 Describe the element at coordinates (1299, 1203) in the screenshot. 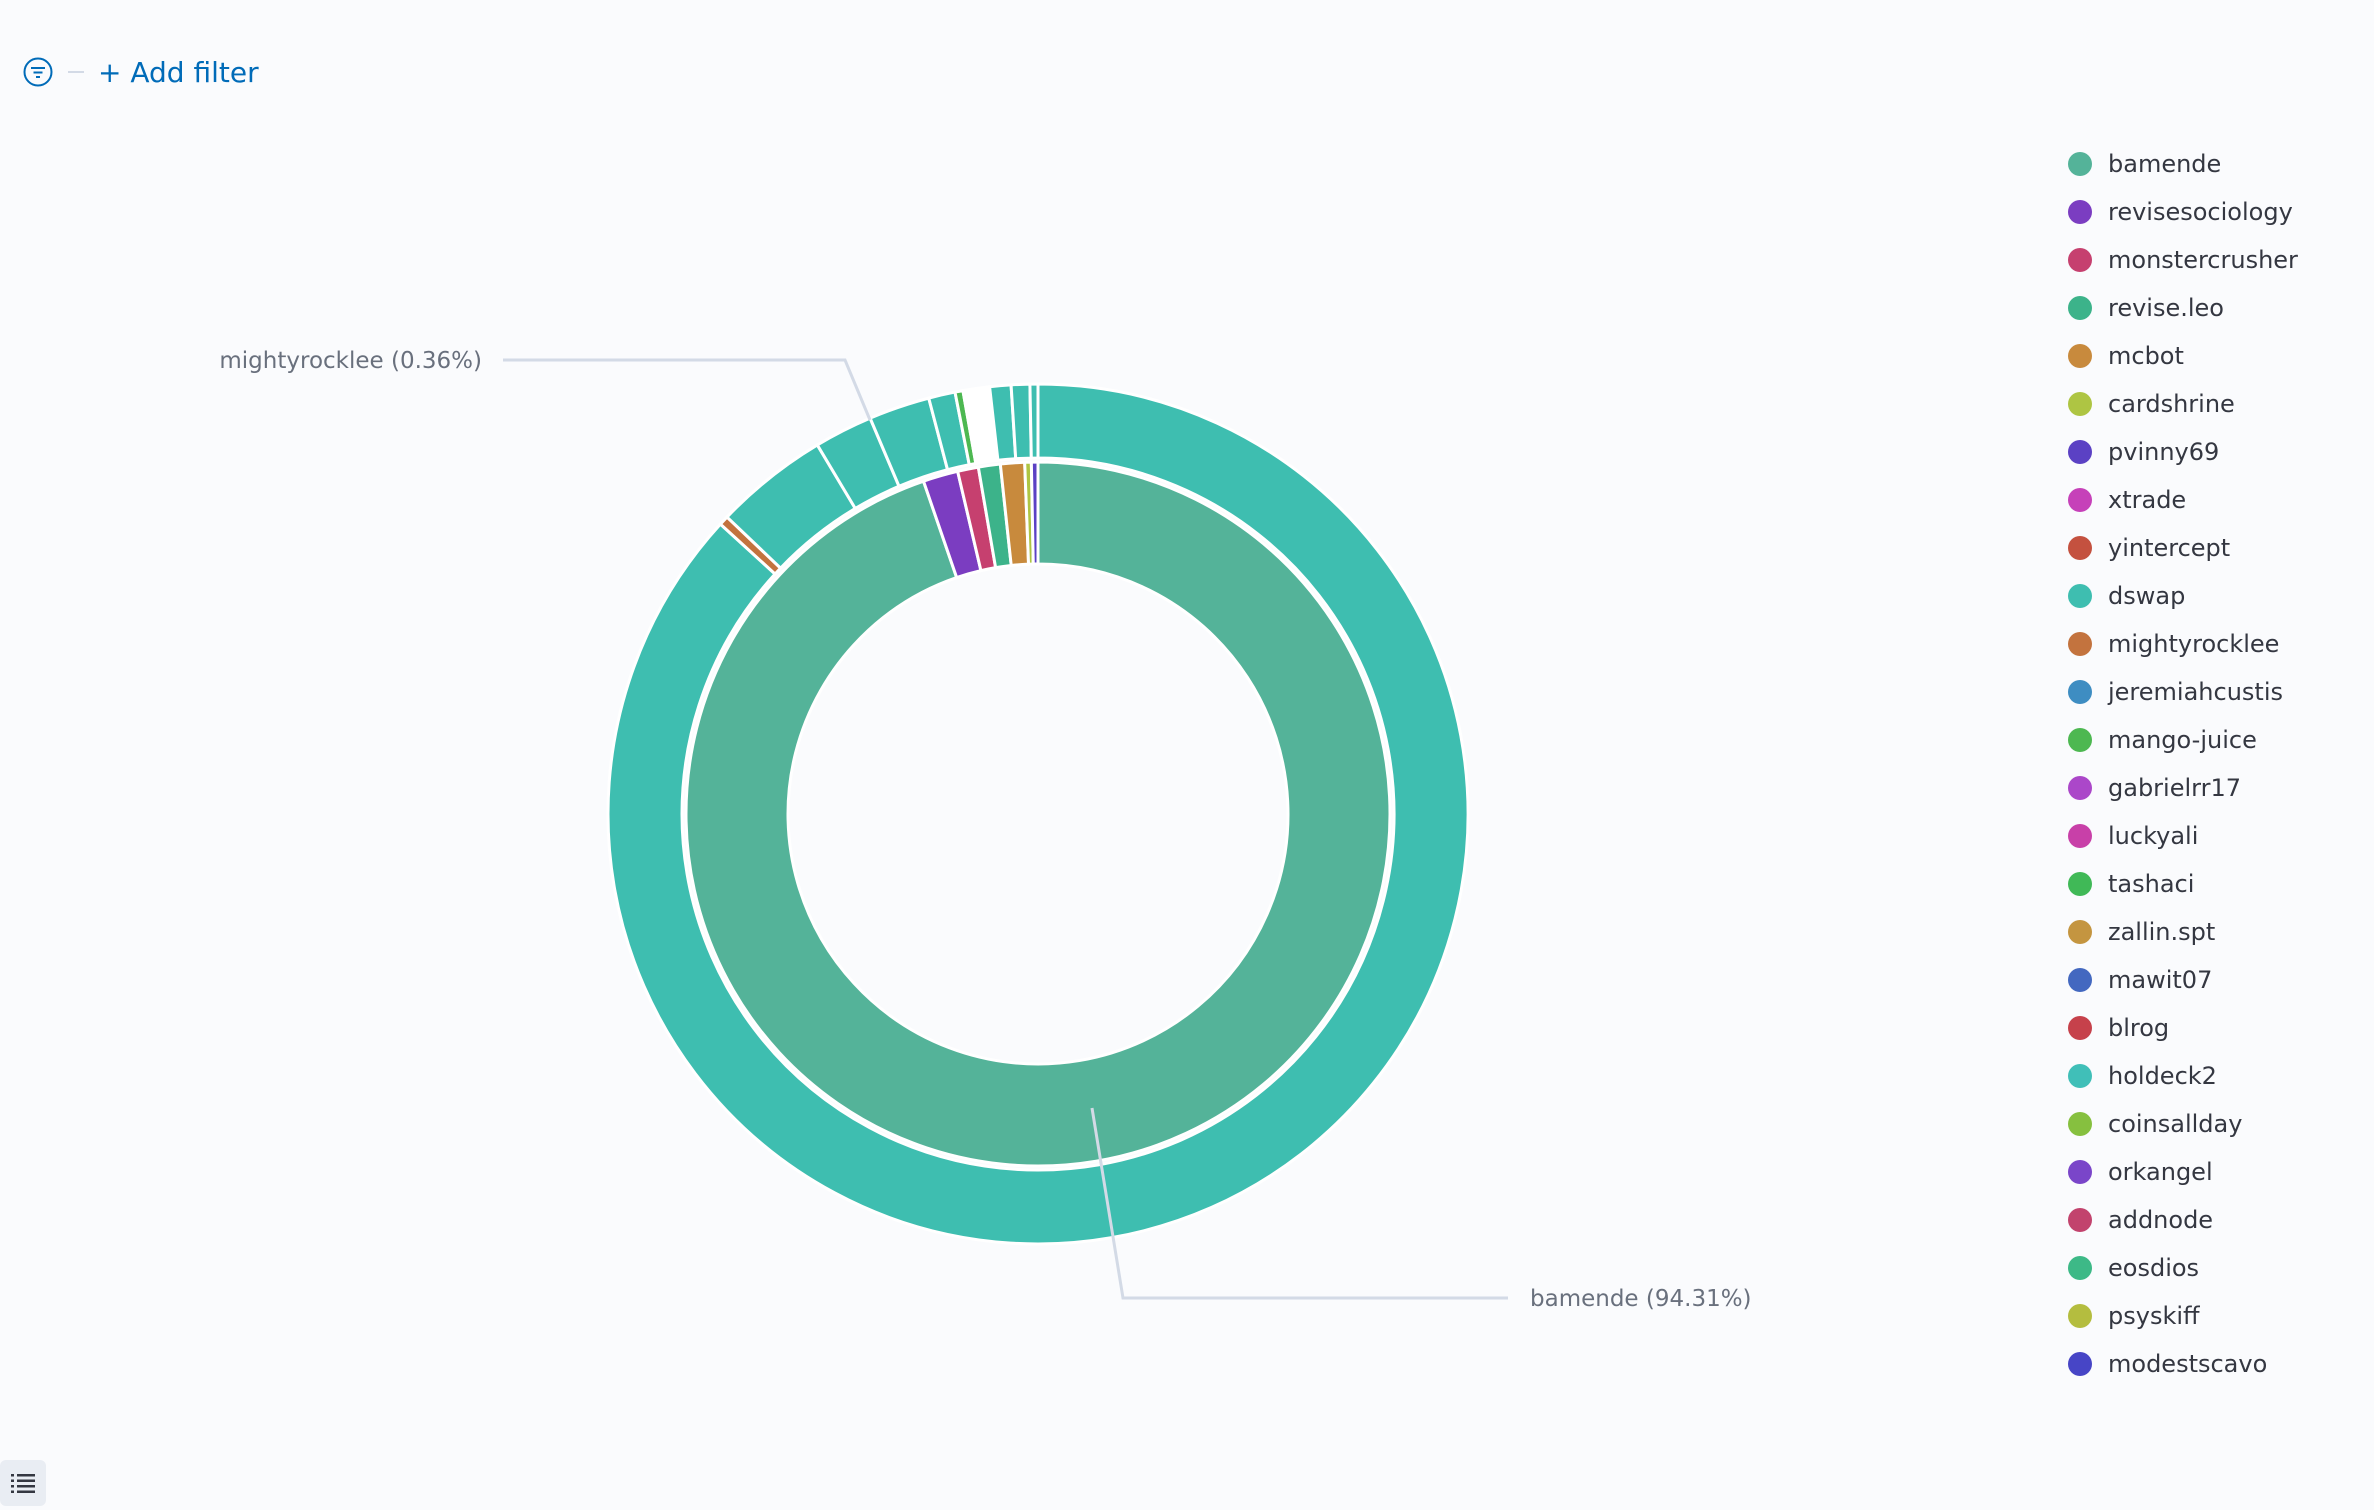

I see `callout-line-bamende` at that location.